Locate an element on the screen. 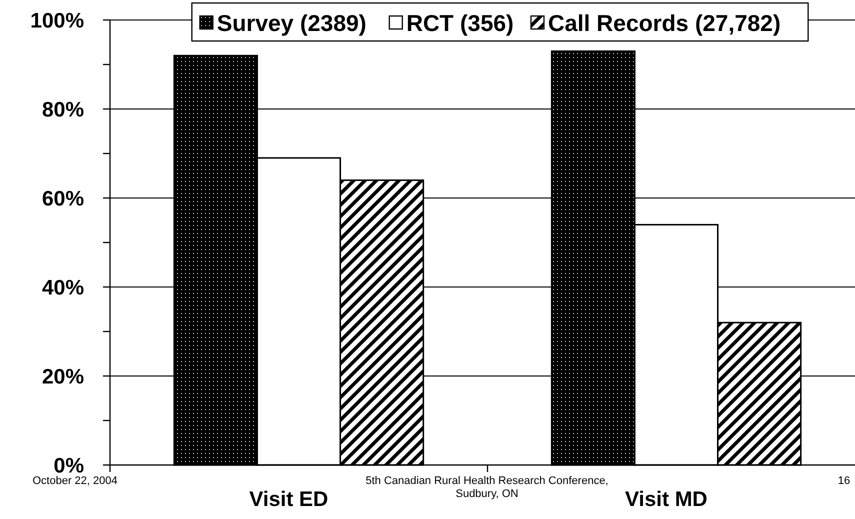  text: October 22, 2004 is located at coordinates (75, 481).